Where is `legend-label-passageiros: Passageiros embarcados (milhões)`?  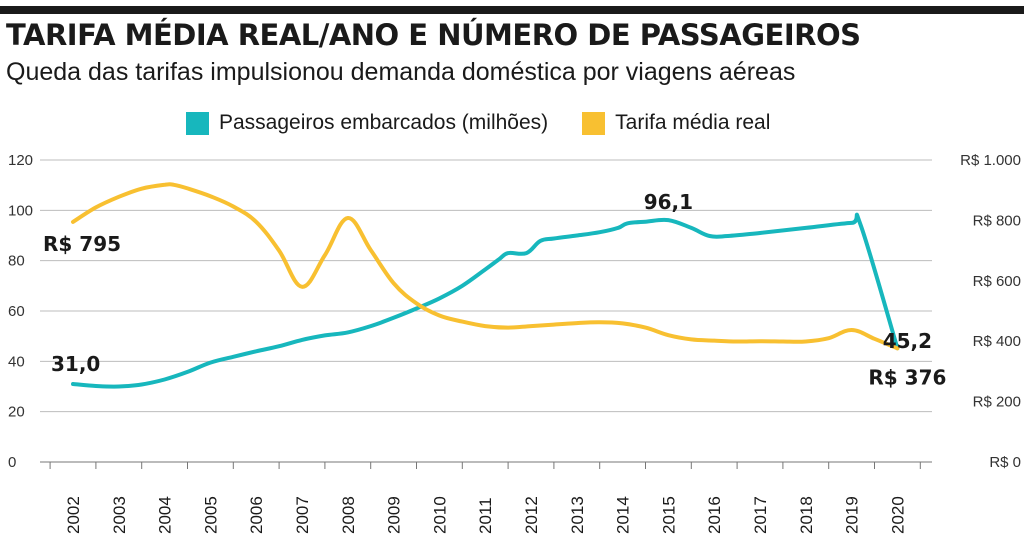
legend-label-passageiros: Passageiros embarcados (milhões) is located at coordinates (384, 122).